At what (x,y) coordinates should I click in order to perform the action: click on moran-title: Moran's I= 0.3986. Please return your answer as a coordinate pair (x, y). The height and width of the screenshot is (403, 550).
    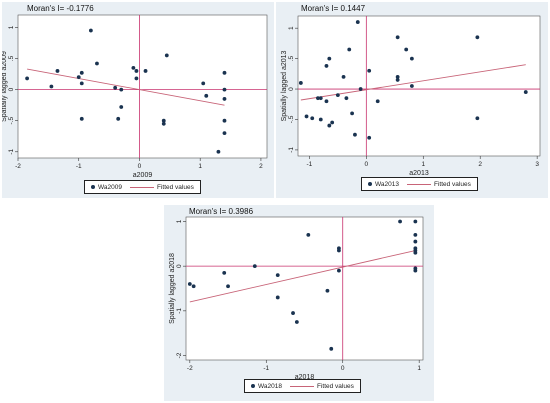
    Looking at the image, I should click on (221, 211).